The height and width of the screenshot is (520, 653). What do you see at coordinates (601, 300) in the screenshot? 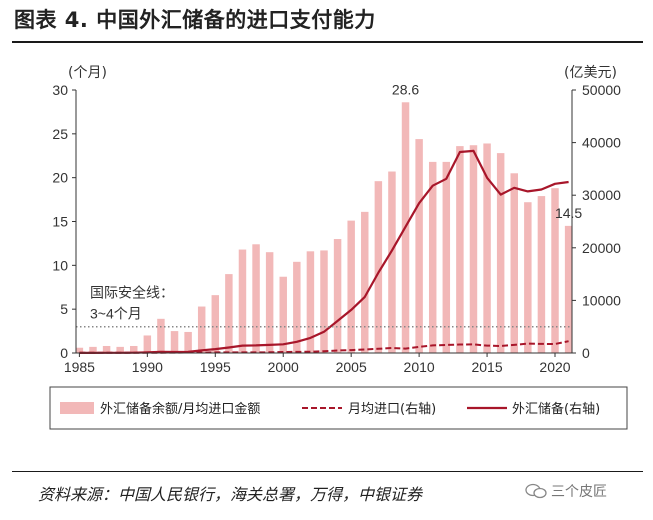
I see `right-tick-label: 10000` at bounding box center [601, 300].